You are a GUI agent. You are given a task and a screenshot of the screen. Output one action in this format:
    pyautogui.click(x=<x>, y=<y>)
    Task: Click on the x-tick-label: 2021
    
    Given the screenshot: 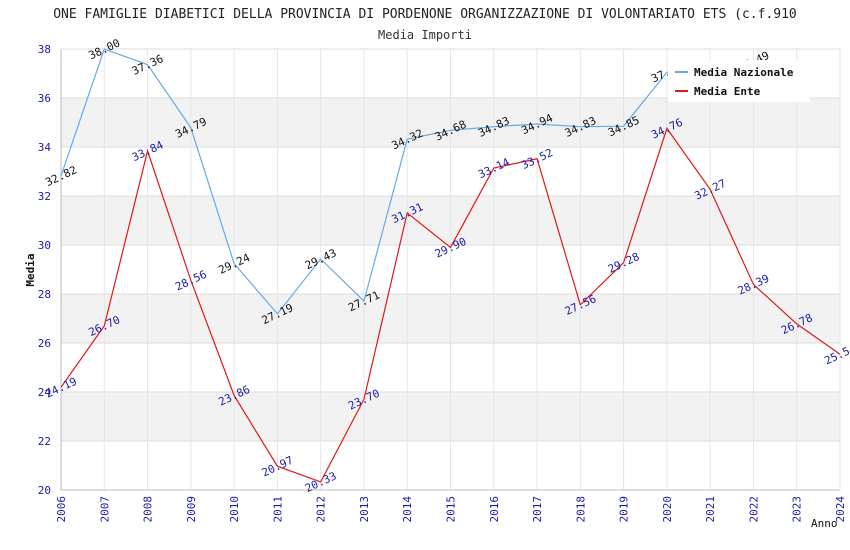 What is the action you would take?
    pyautogui.click(x=710, y=509)
    